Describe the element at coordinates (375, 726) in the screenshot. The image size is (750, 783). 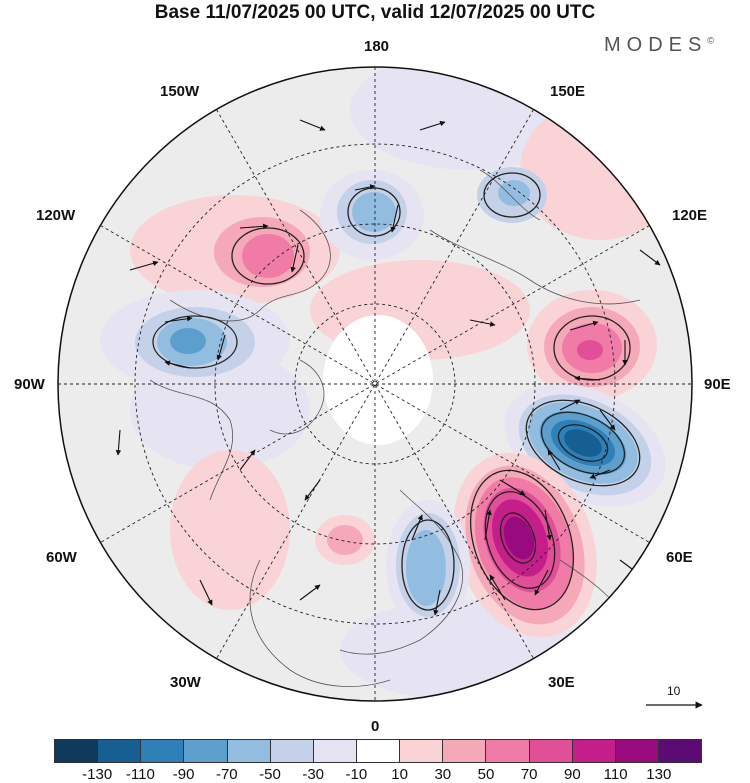
I see `lon-label-0: 0` at that location.